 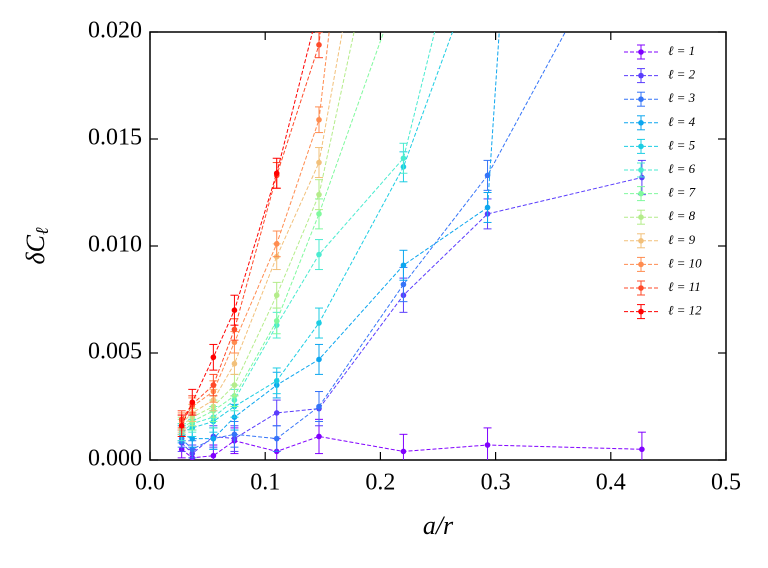 I want to click on legend-label: ℓ = 2, so click(x=682, y=74).